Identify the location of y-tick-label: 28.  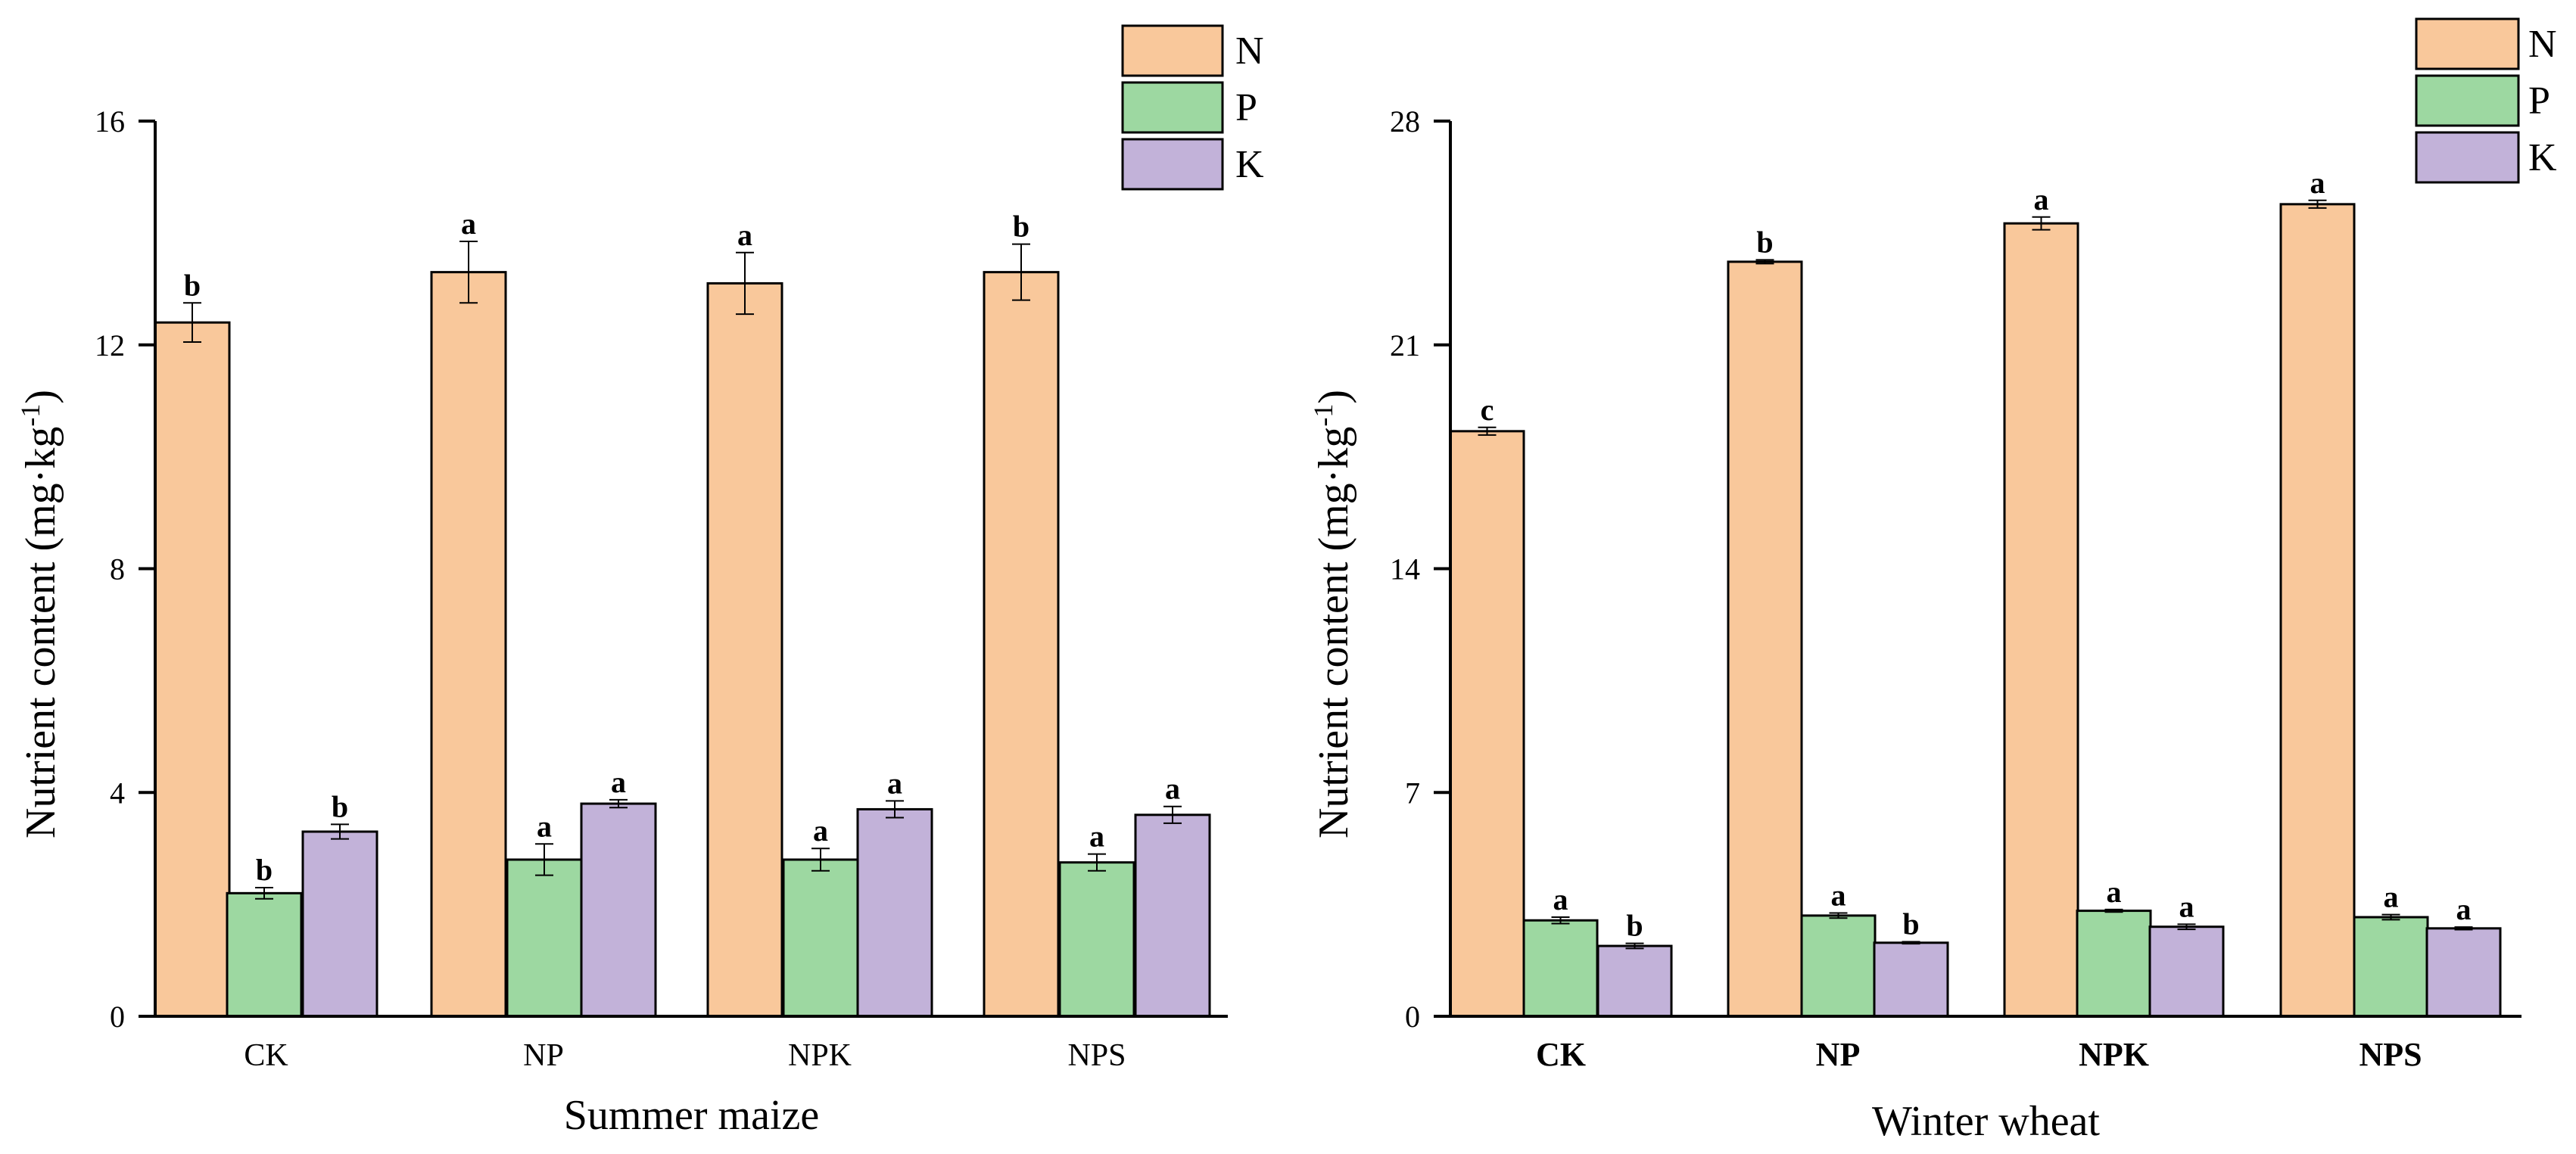
(1405, 121).